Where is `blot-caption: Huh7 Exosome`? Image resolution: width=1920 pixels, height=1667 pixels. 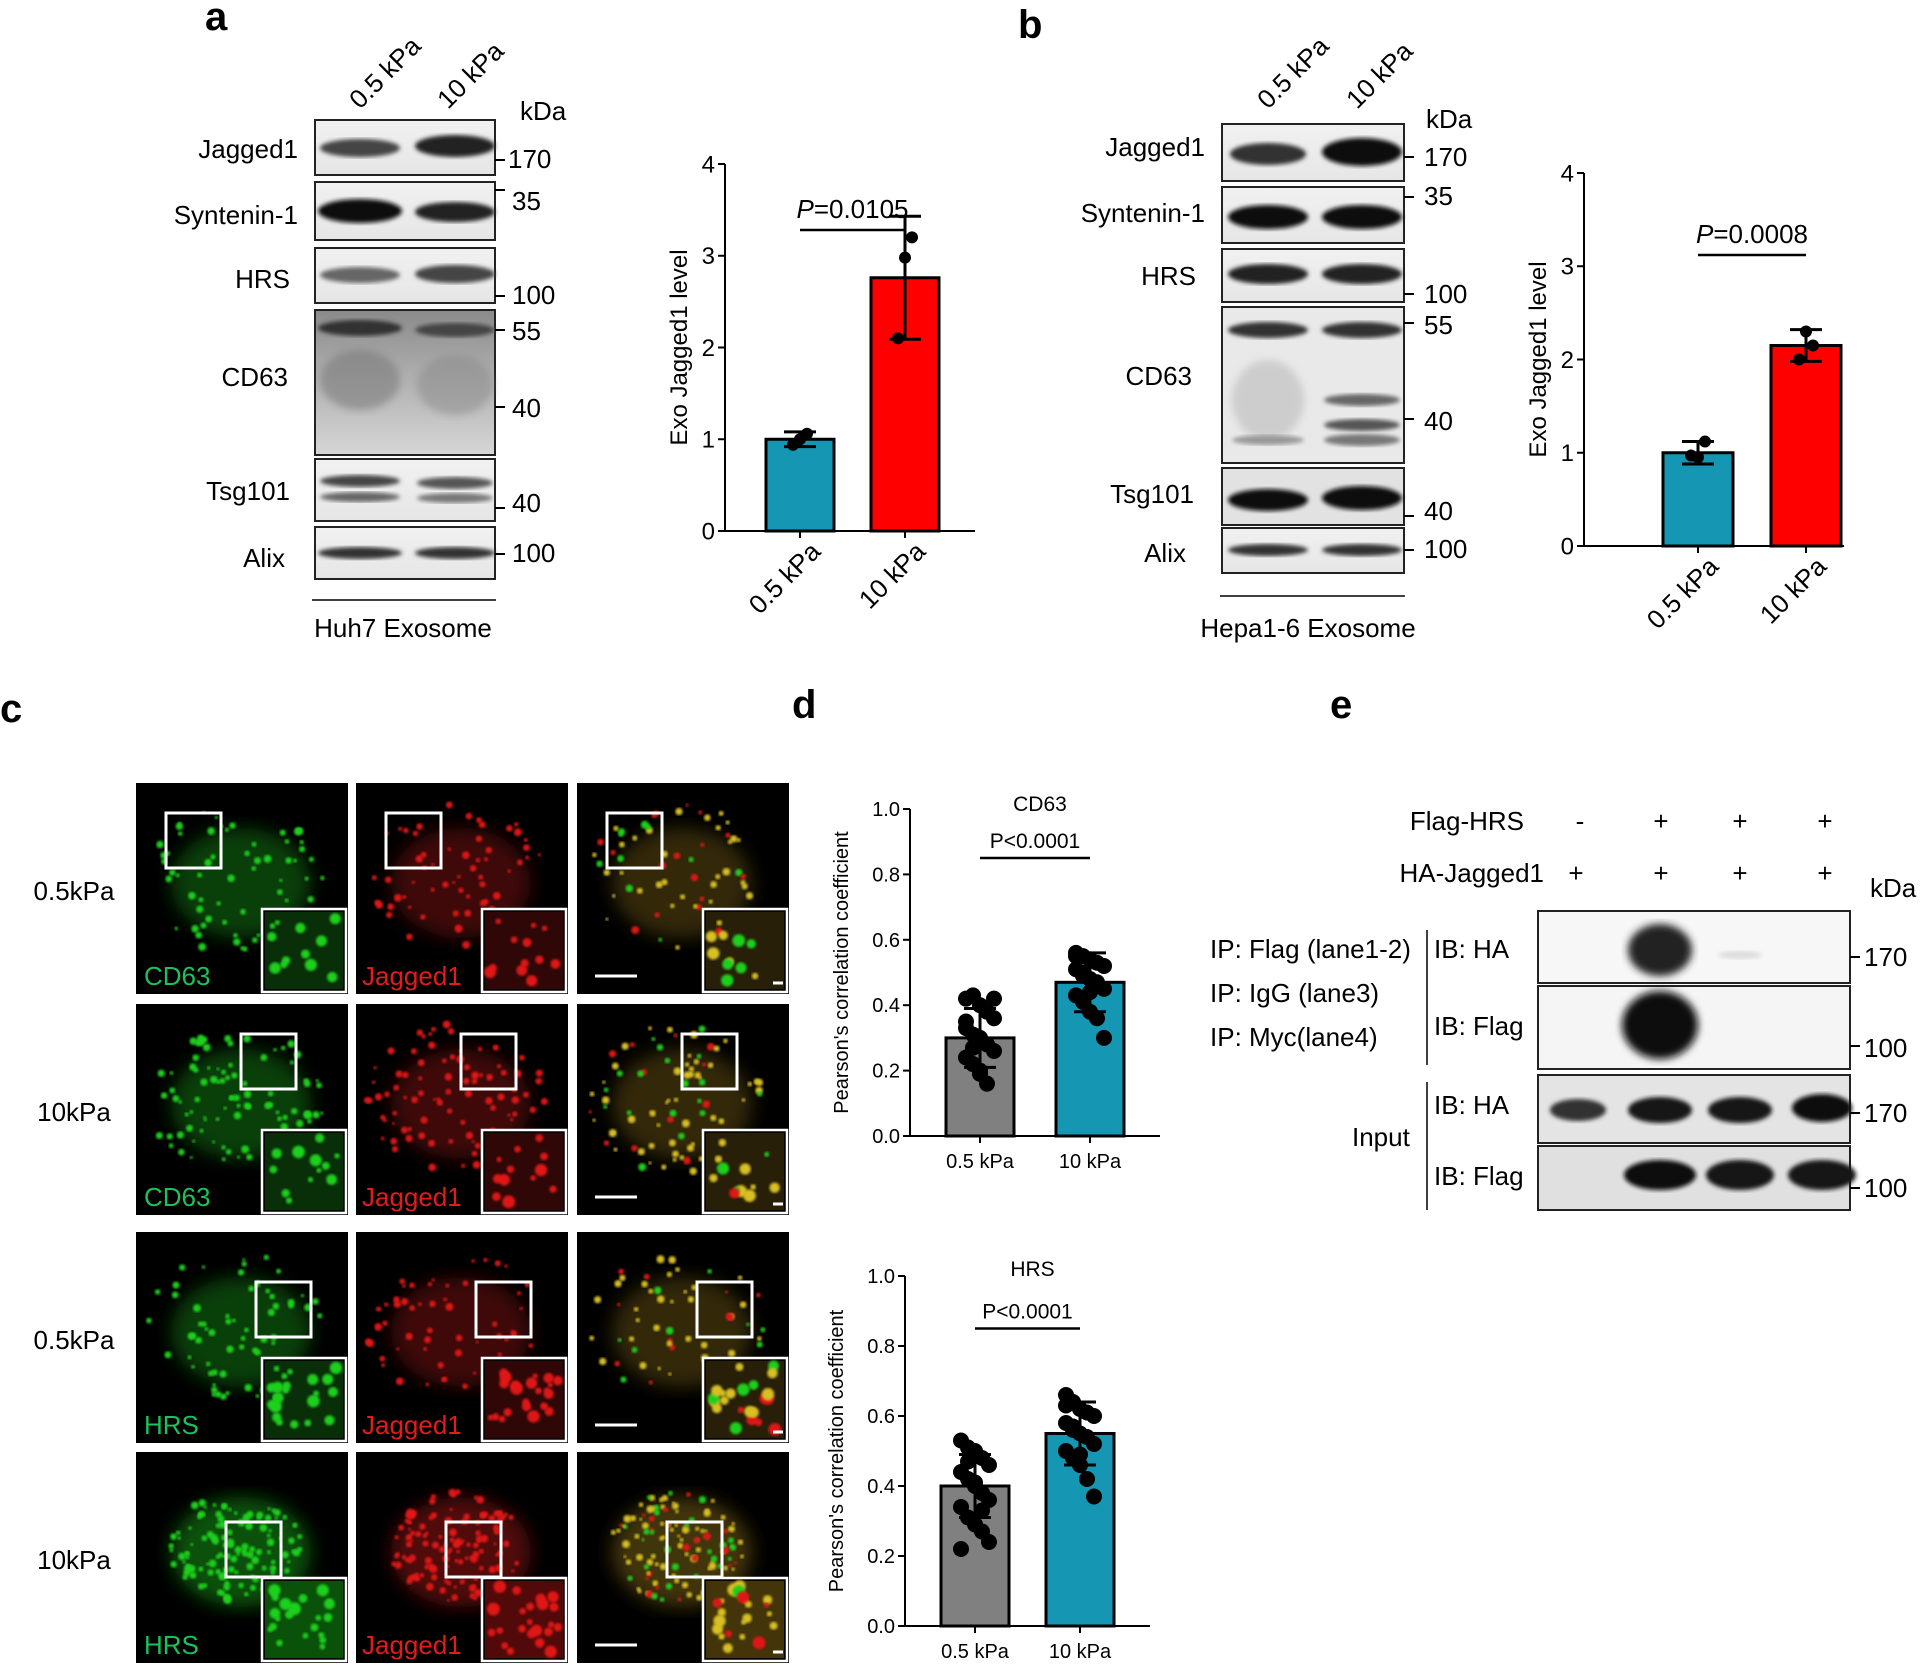
blot-caption: Huh7 Exosome is located at coordinates (403, 628).